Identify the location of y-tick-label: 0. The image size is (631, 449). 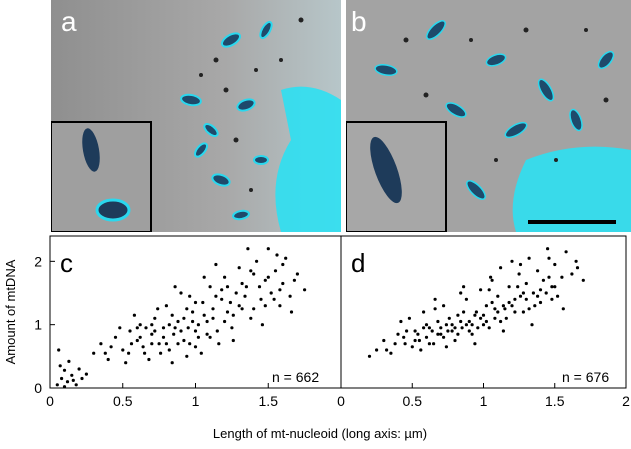
(38, 388).